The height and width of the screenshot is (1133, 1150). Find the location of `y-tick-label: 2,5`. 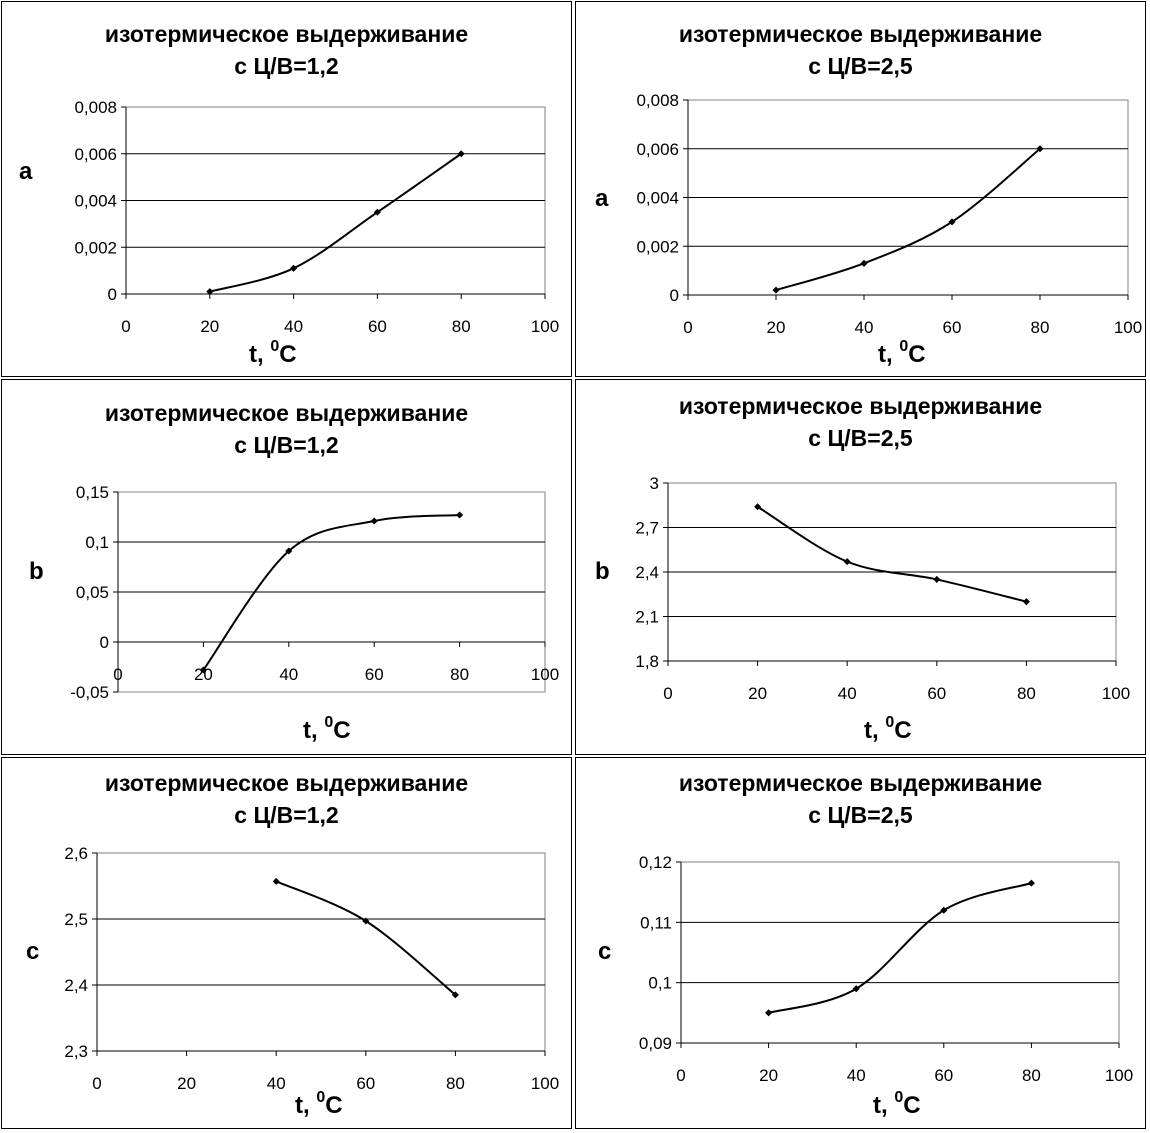

y-tick-label: 2,5 is located at coordinates (76, 919).